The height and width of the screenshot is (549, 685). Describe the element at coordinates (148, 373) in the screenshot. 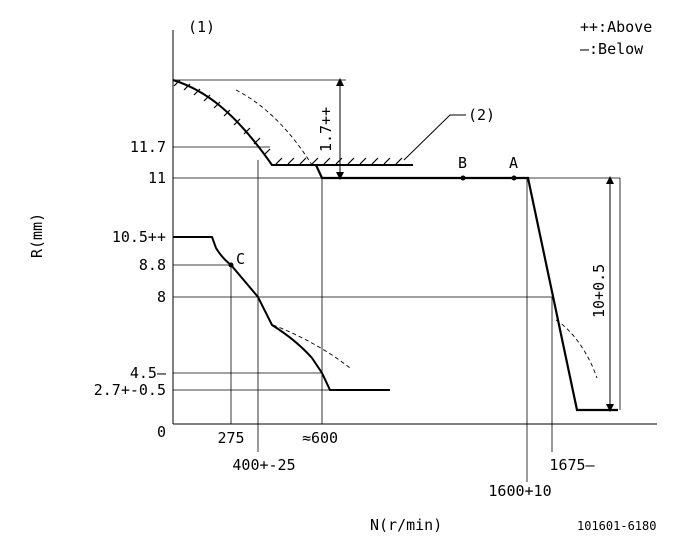

I see `tick-4-5: 4.5—` at that location.